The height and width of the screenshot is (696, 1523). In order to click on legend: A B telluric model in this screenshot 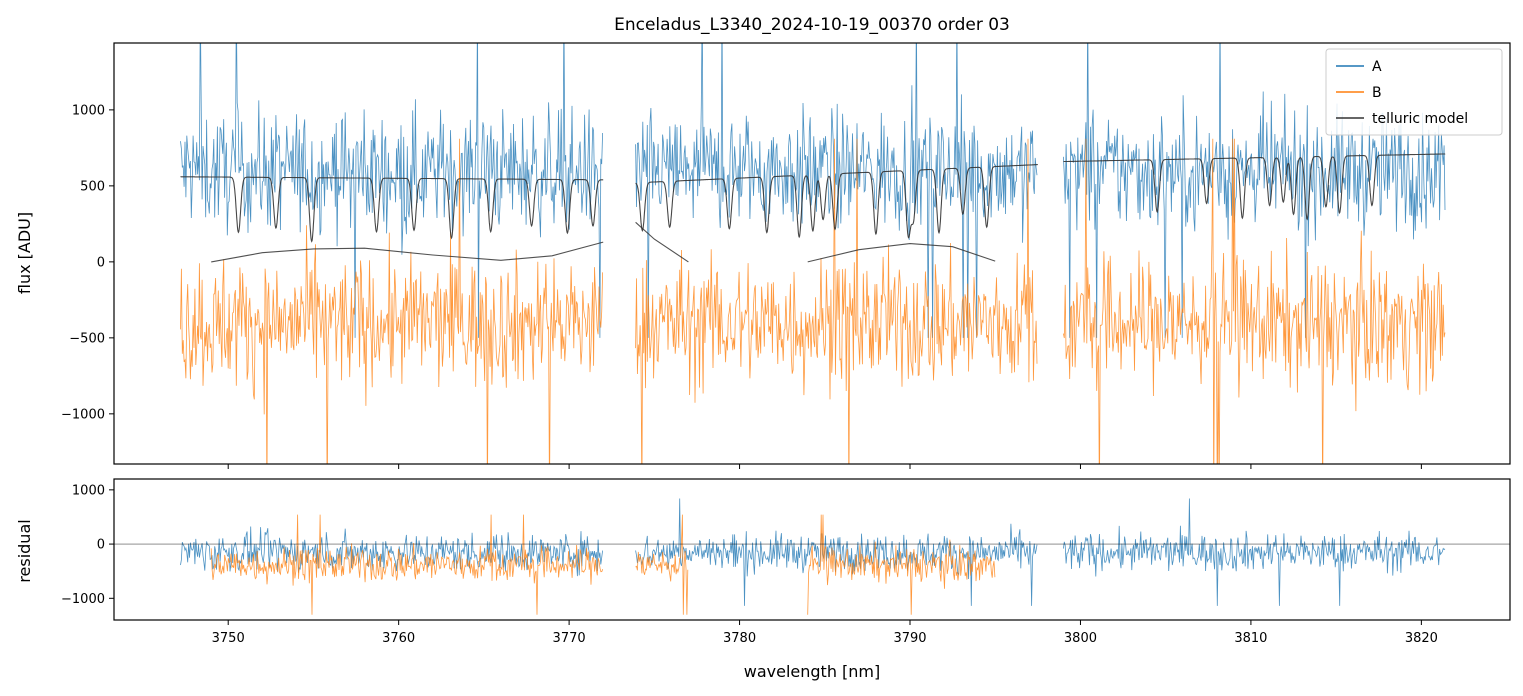, I will do `click(1414, 92)`.